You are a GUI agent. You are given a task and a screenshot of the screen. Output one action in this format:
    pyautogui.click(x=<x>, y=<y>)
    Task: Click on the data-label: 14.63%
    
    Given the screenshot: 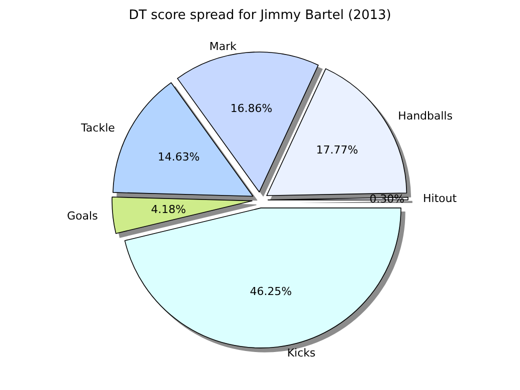 What is the action you would take?
    pyautogui.click(x=179, y=157)
    